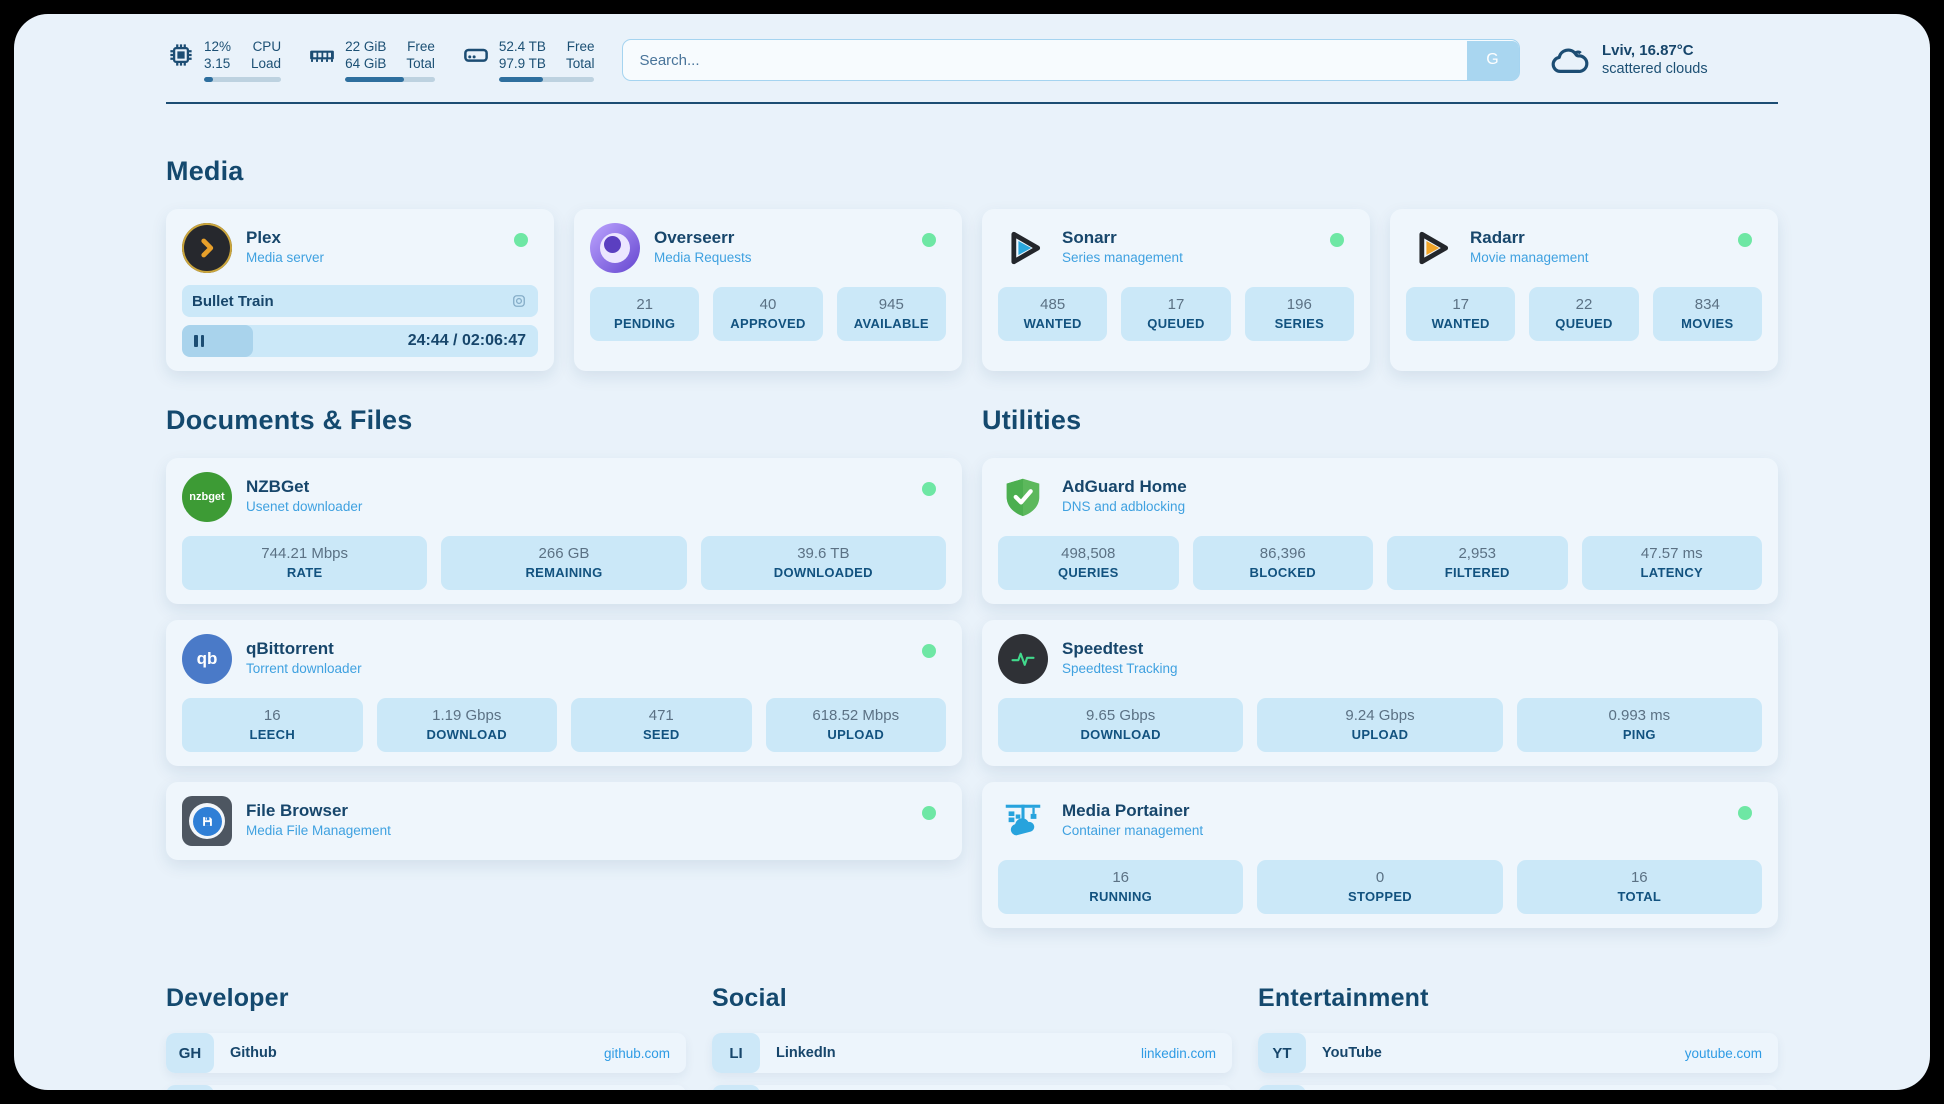 The width and height of the screenshot is (1944, 1104). What do you see at coordinates (580, 63) in the screenshot?
I see `disk-label-2: Total` at bounding box center [580, 63].